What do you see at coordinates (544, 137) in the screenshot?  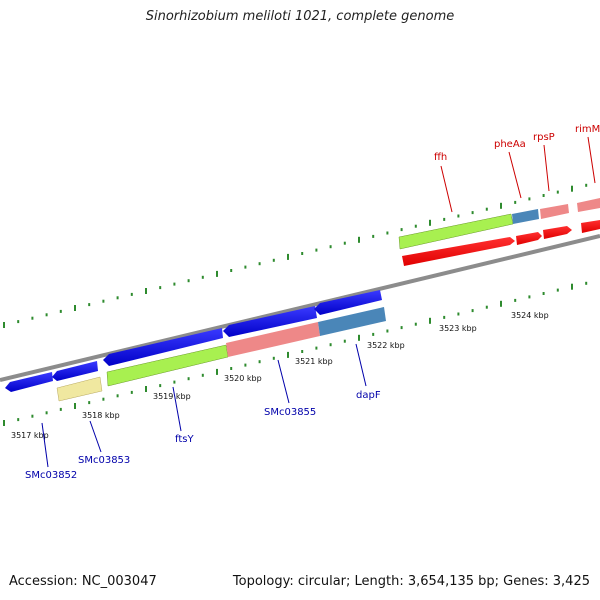 I see `gene-label-rpsp: rpsP` at bounding box center [544, 137].